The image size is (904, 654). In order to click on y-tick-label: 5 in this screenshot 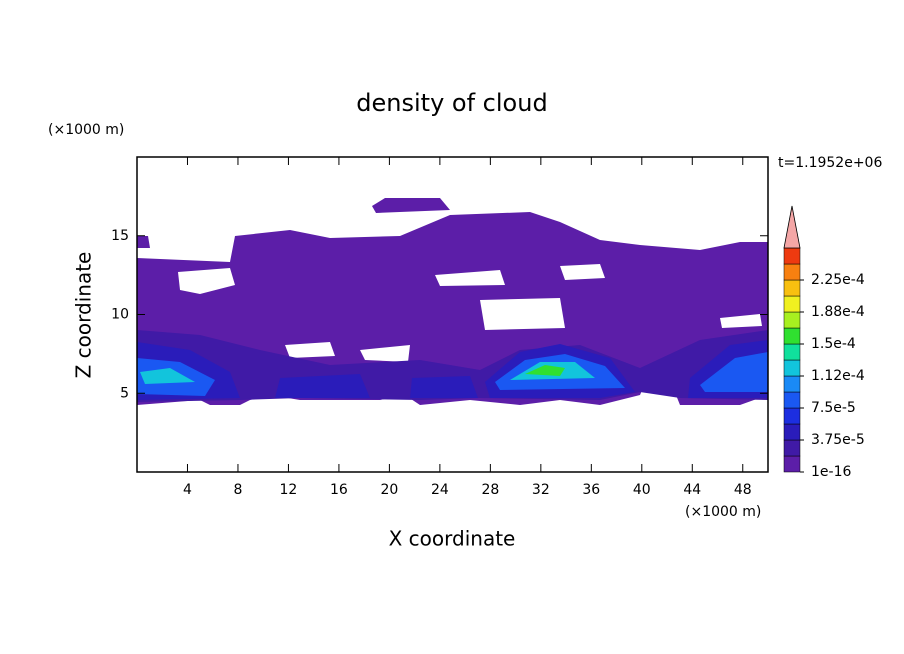, I will do `click(124, 393)`.